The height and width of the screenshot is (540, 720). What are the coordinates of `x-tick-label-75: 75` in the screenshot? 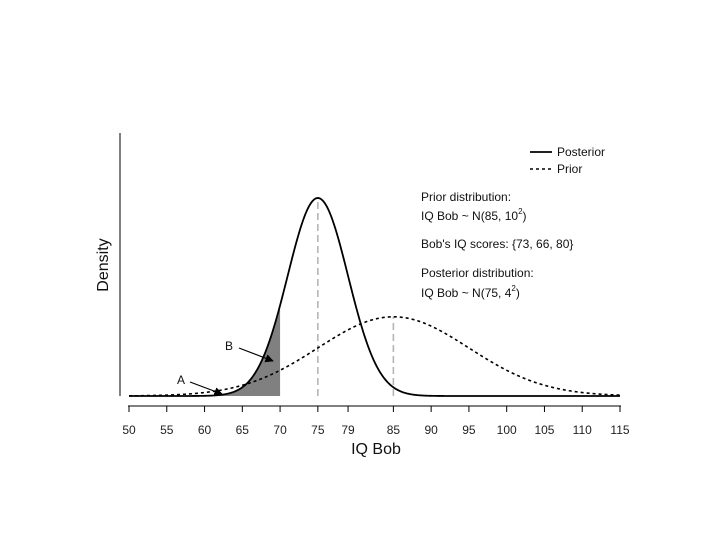 It's located at (318, 430).